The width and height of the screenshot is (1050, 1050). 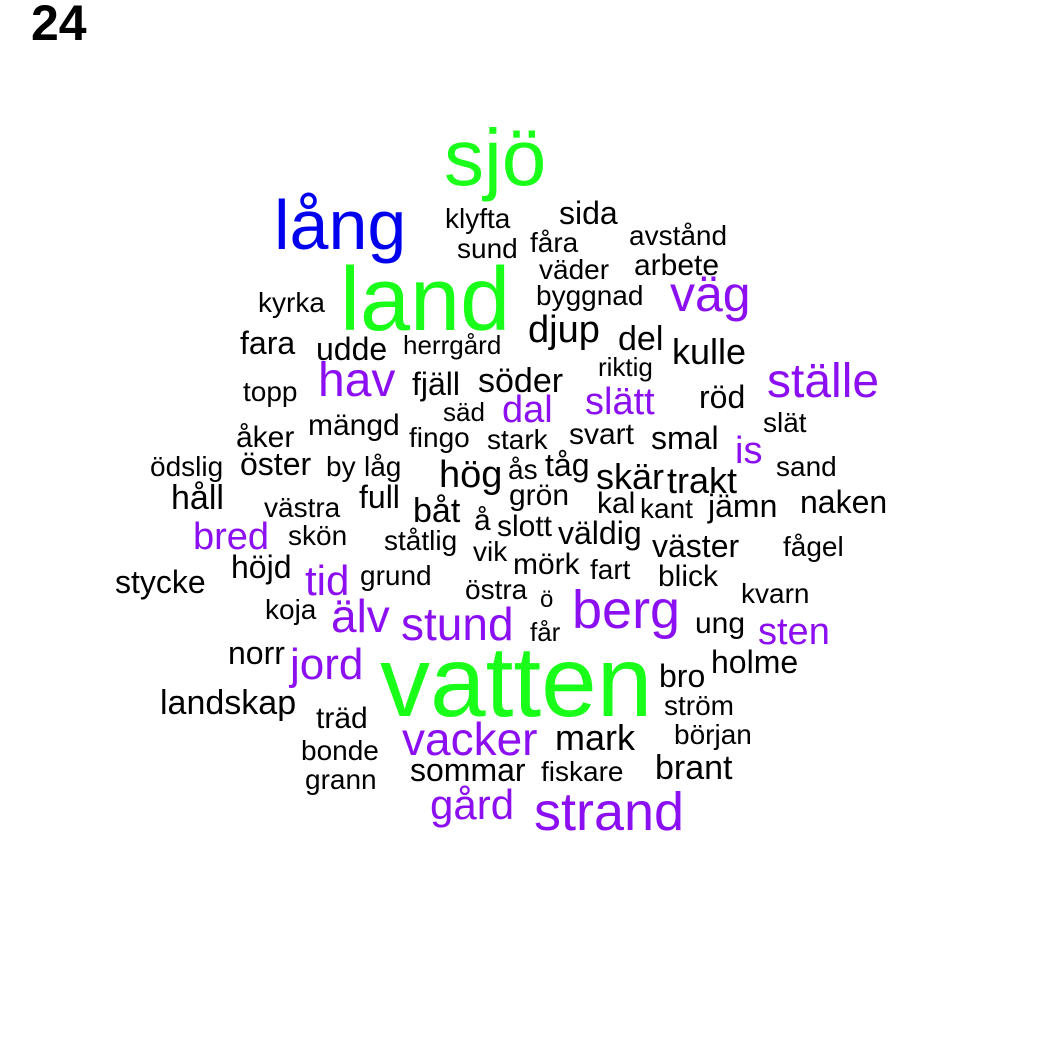 I want to click on word-tid: tid, so click(x=327, y=580).